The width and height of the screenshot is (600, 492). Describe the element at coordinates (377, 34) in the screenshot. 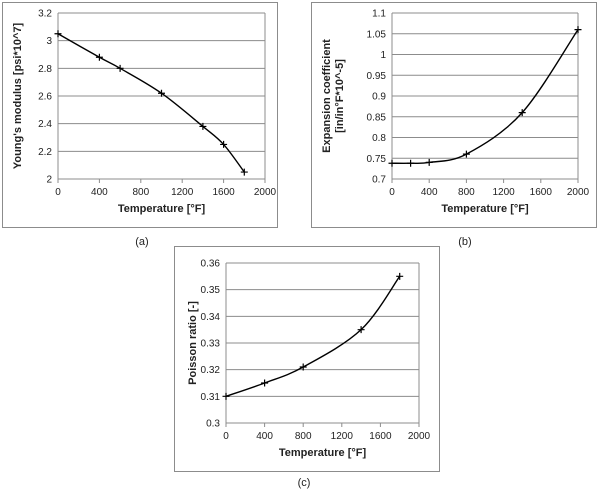

I see `y-tick-label: 1.05` at that location.